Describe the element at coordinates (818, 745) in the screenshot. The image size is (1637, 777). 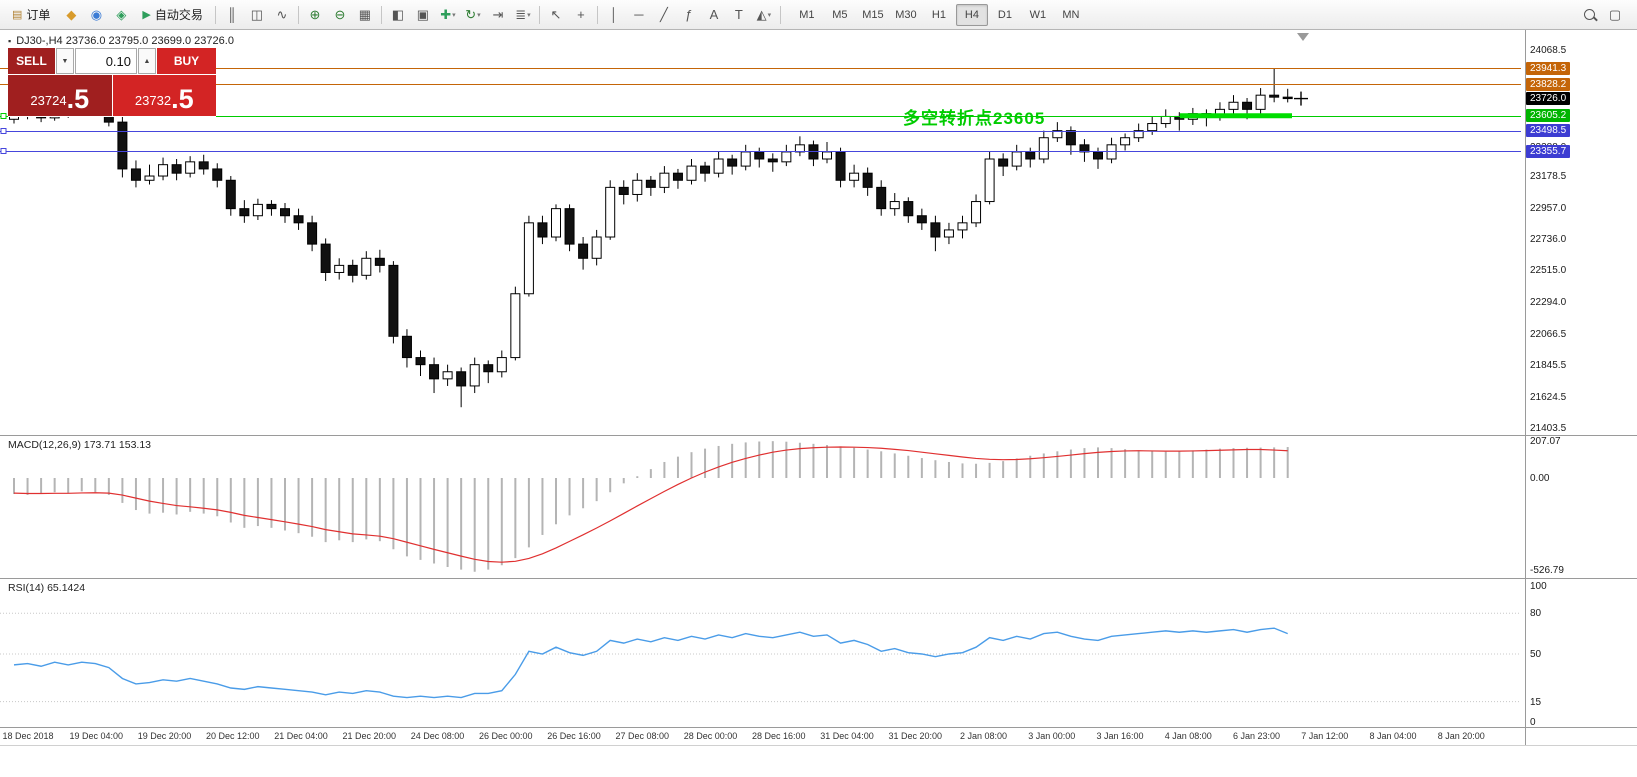
I see `bottom-border` at that location.